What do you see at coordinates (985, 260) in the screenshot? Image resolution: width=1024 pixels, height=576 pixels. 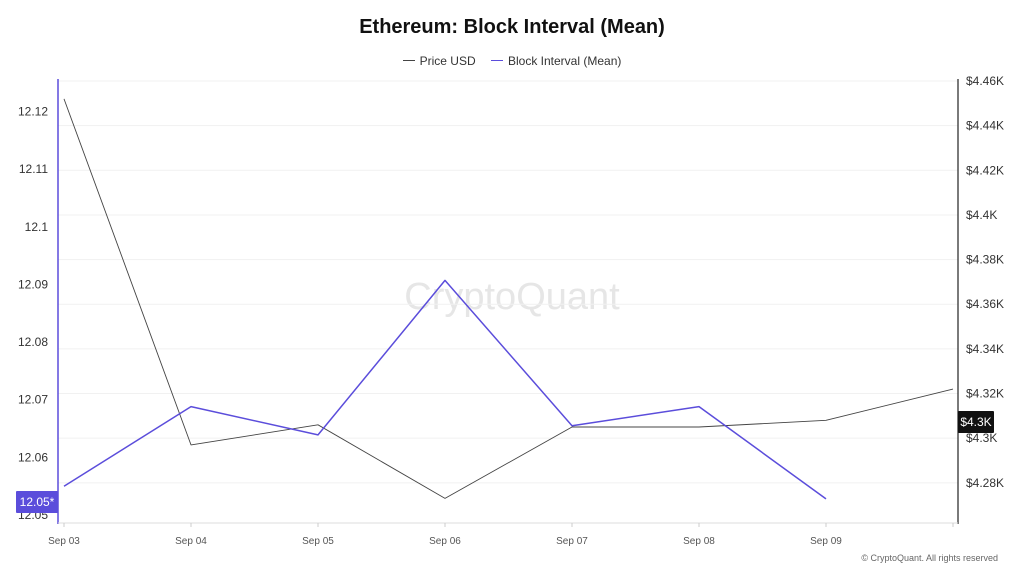 I see `right-tick-label: $4.38K` at bounding box center [985, 260].